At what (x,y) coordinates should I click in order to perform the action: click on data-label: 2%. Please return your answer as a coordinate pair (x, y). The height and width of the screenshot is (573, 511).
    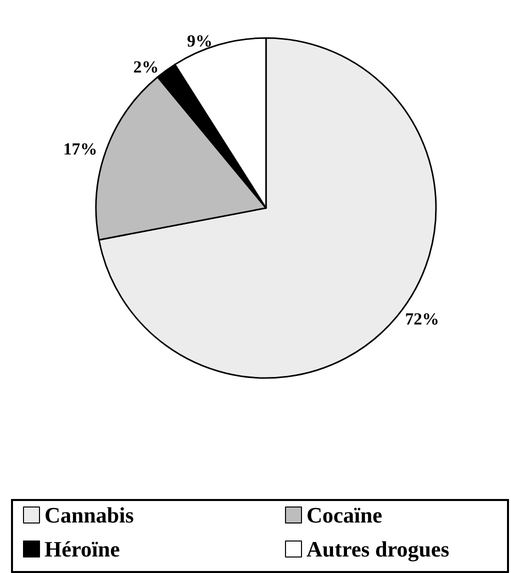
    Looking at the image, I should click on (146, 67).